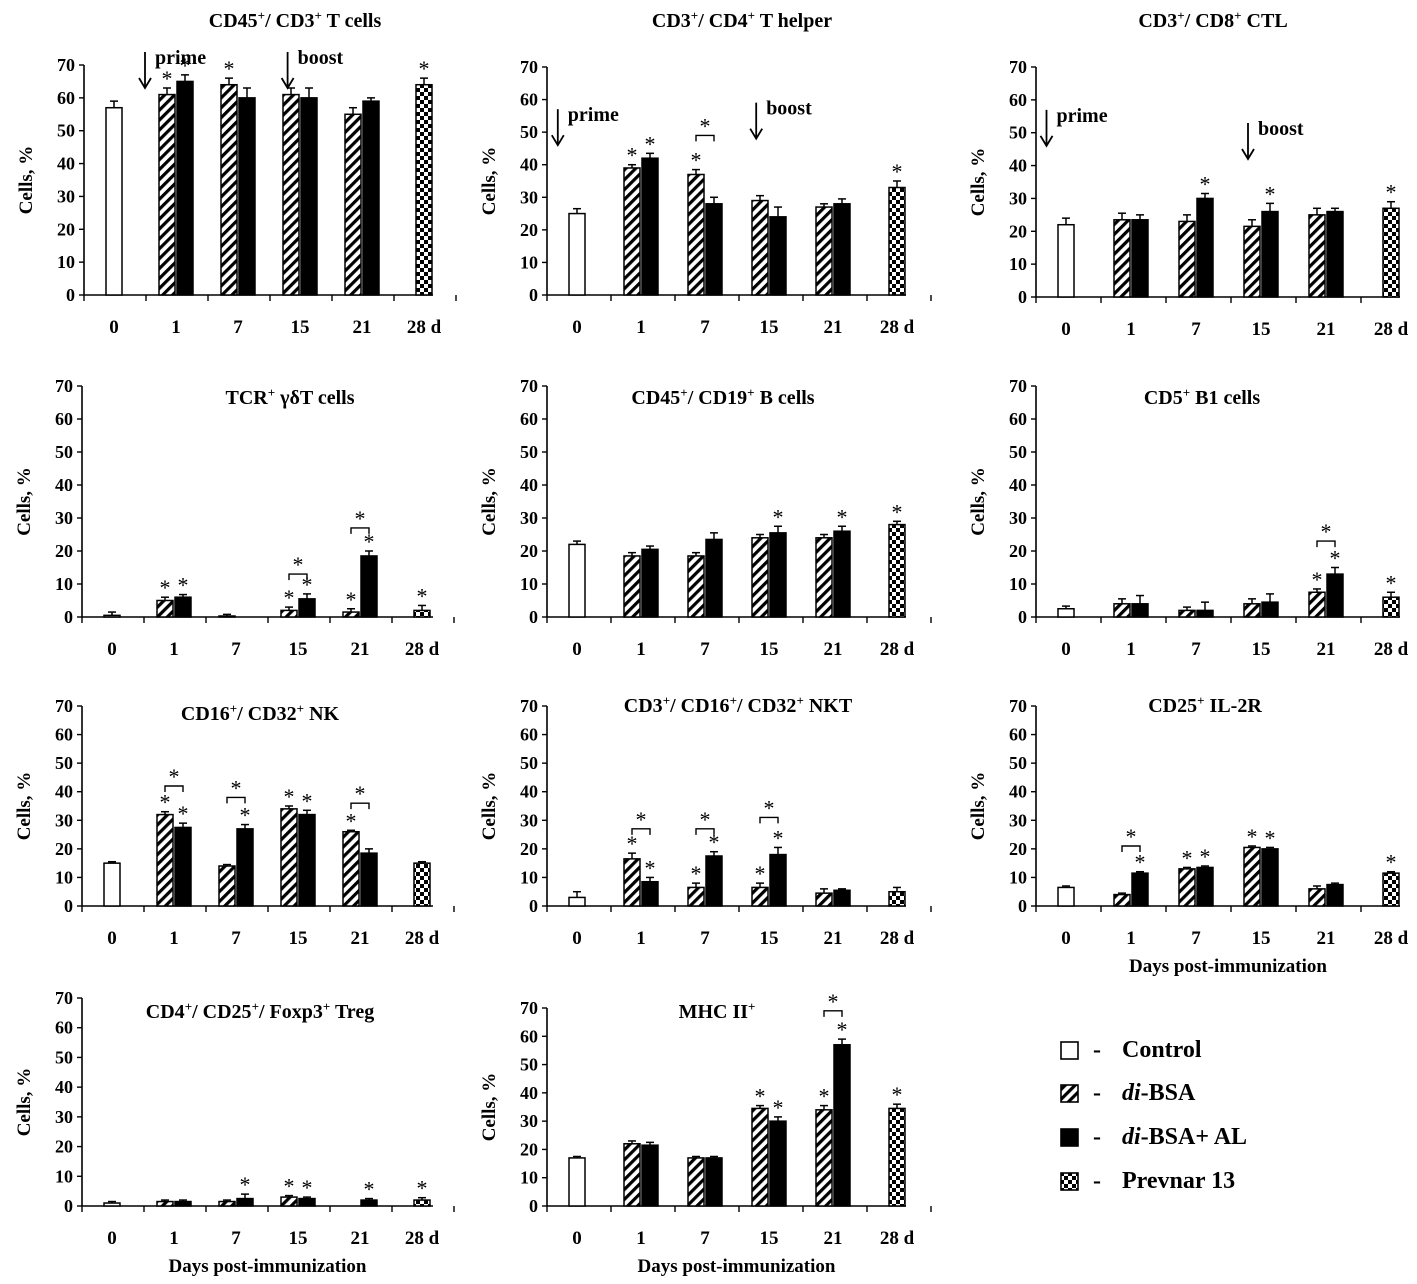  What do you see at coordinates (1162, 1050) in the screenshot?
I see `legend-label: Control` at bounding box center [1162, 1050].